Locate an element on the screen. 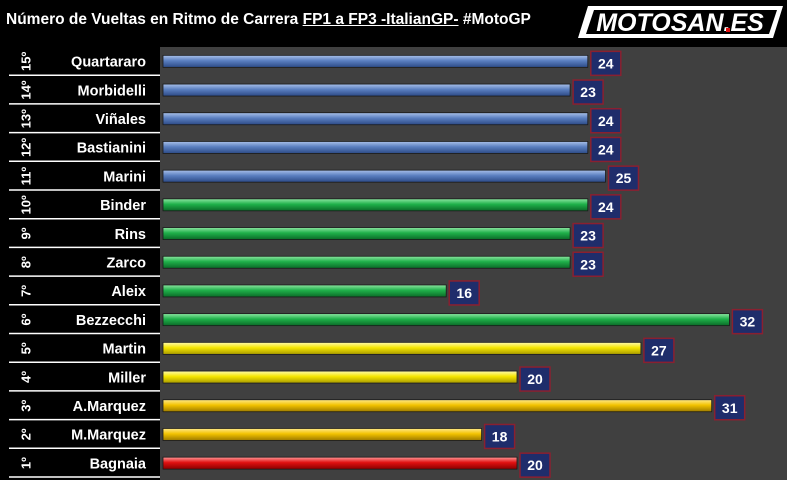 The height and width of the screenshot is (480, 787). bar-quartararo is located at coordinates (375, 61).